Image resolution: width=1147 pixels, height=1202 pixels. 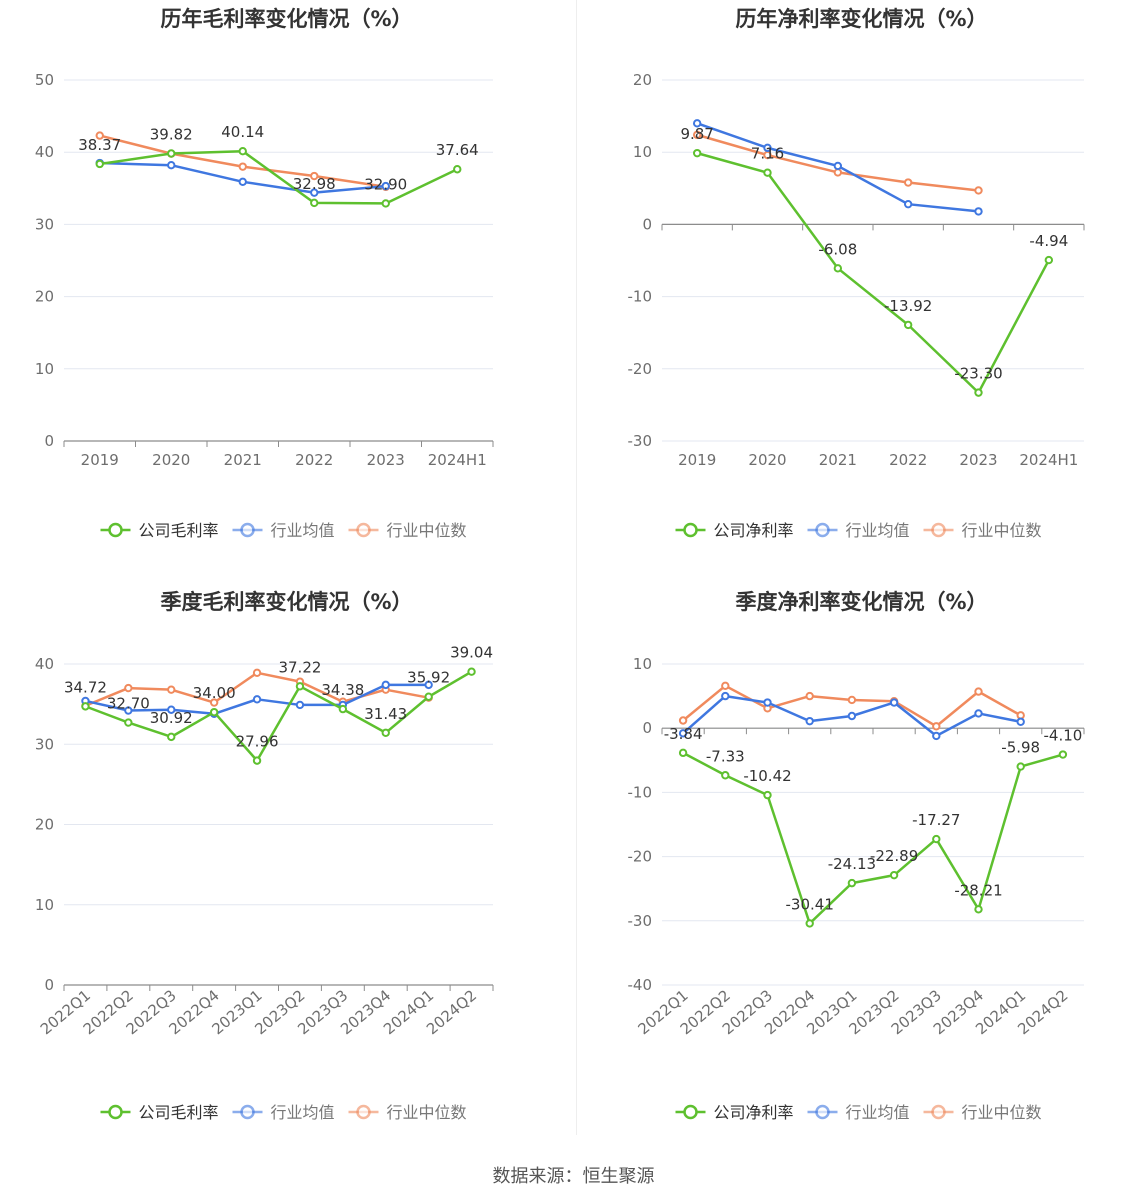 What do you see at coordinates (852, 864) in the screenshot?
I see `data-label: -24.13` at bounding box center [852, 864].